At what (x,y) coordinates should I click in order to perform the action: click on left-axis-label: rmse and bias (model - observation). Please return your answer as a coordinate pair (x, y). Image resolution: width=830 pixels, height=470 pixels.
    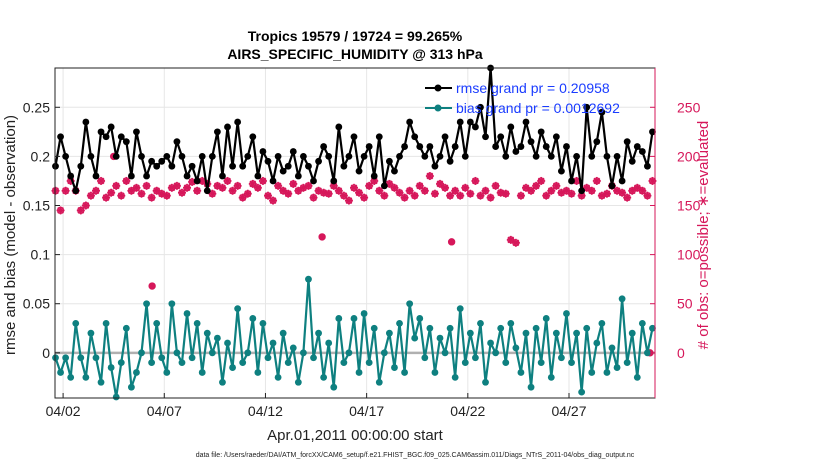
    Looking at the image, I should click on (10, 235).